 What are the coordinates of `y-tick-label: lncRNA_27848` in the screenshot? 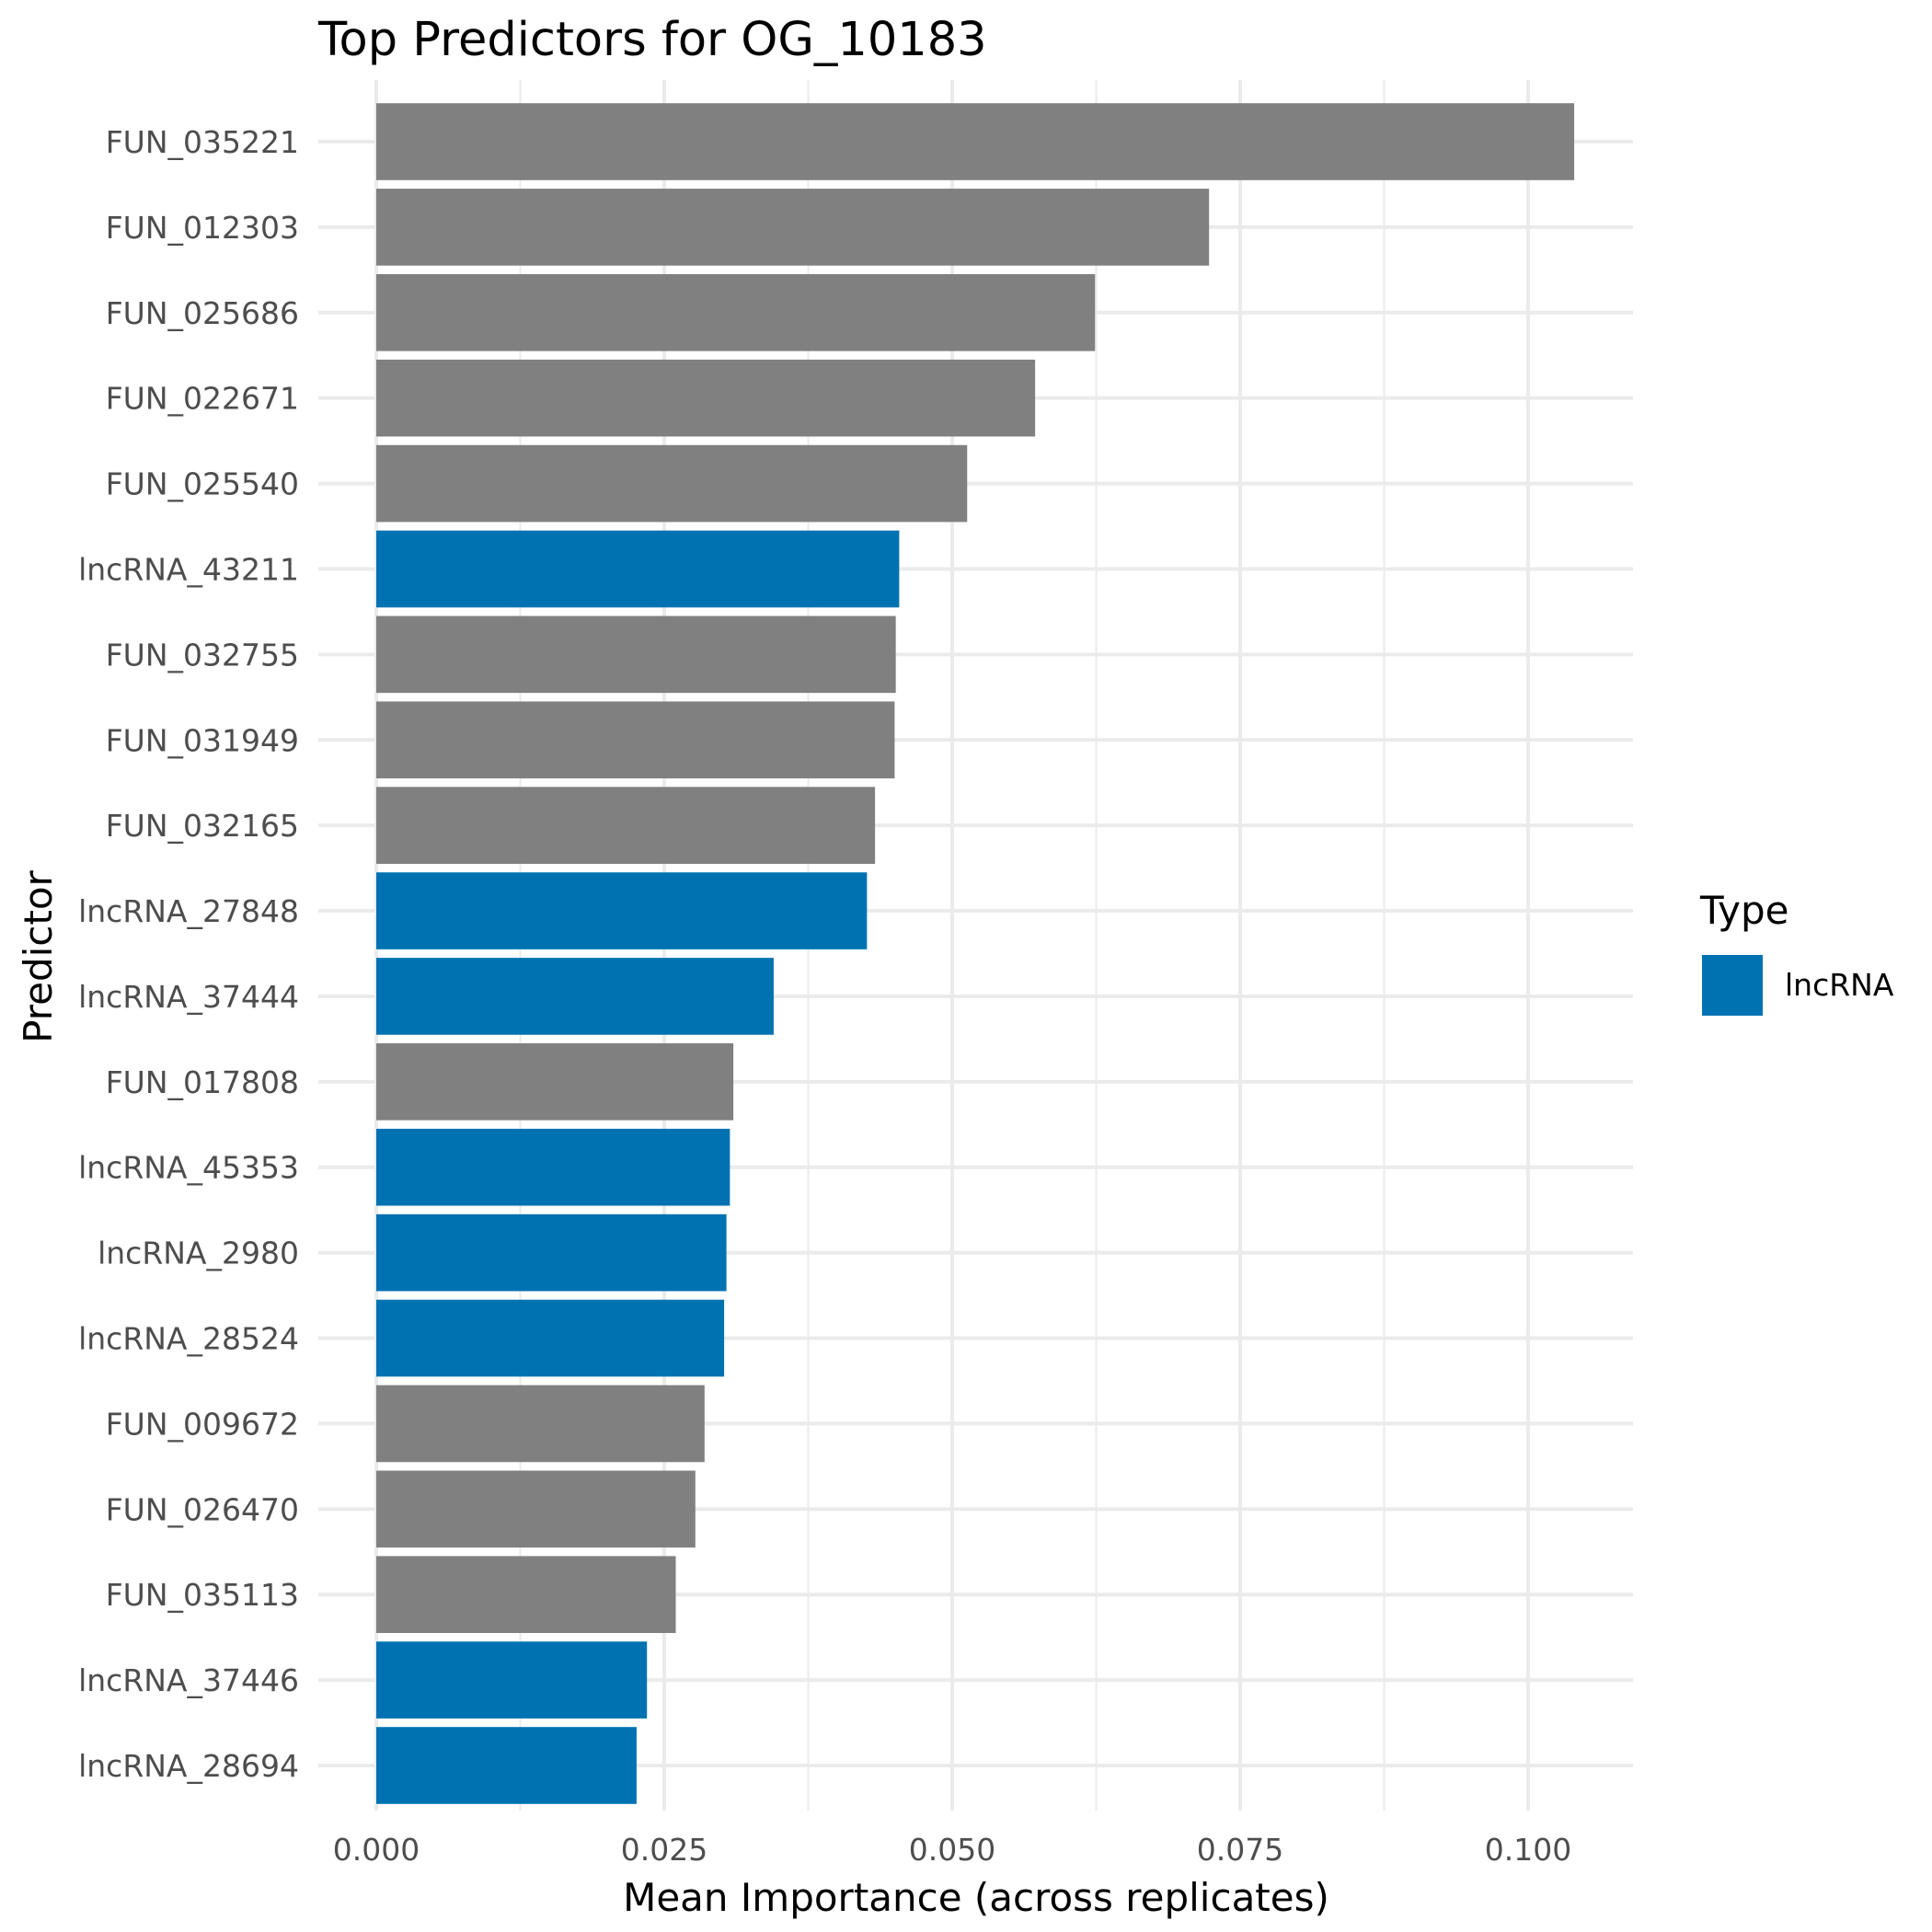 It's located at (188, 911).